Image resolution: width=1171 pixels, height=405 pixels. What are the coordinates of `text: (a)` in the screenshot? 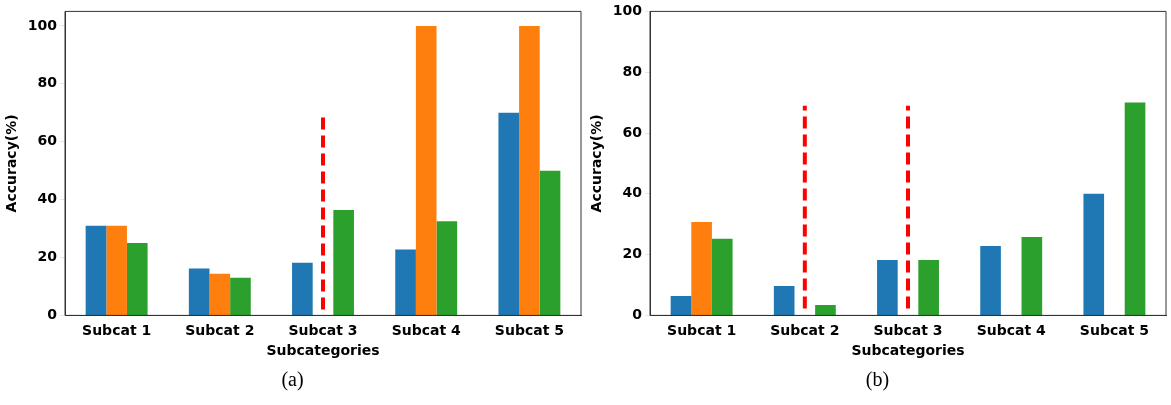 It's located at (292, 379).